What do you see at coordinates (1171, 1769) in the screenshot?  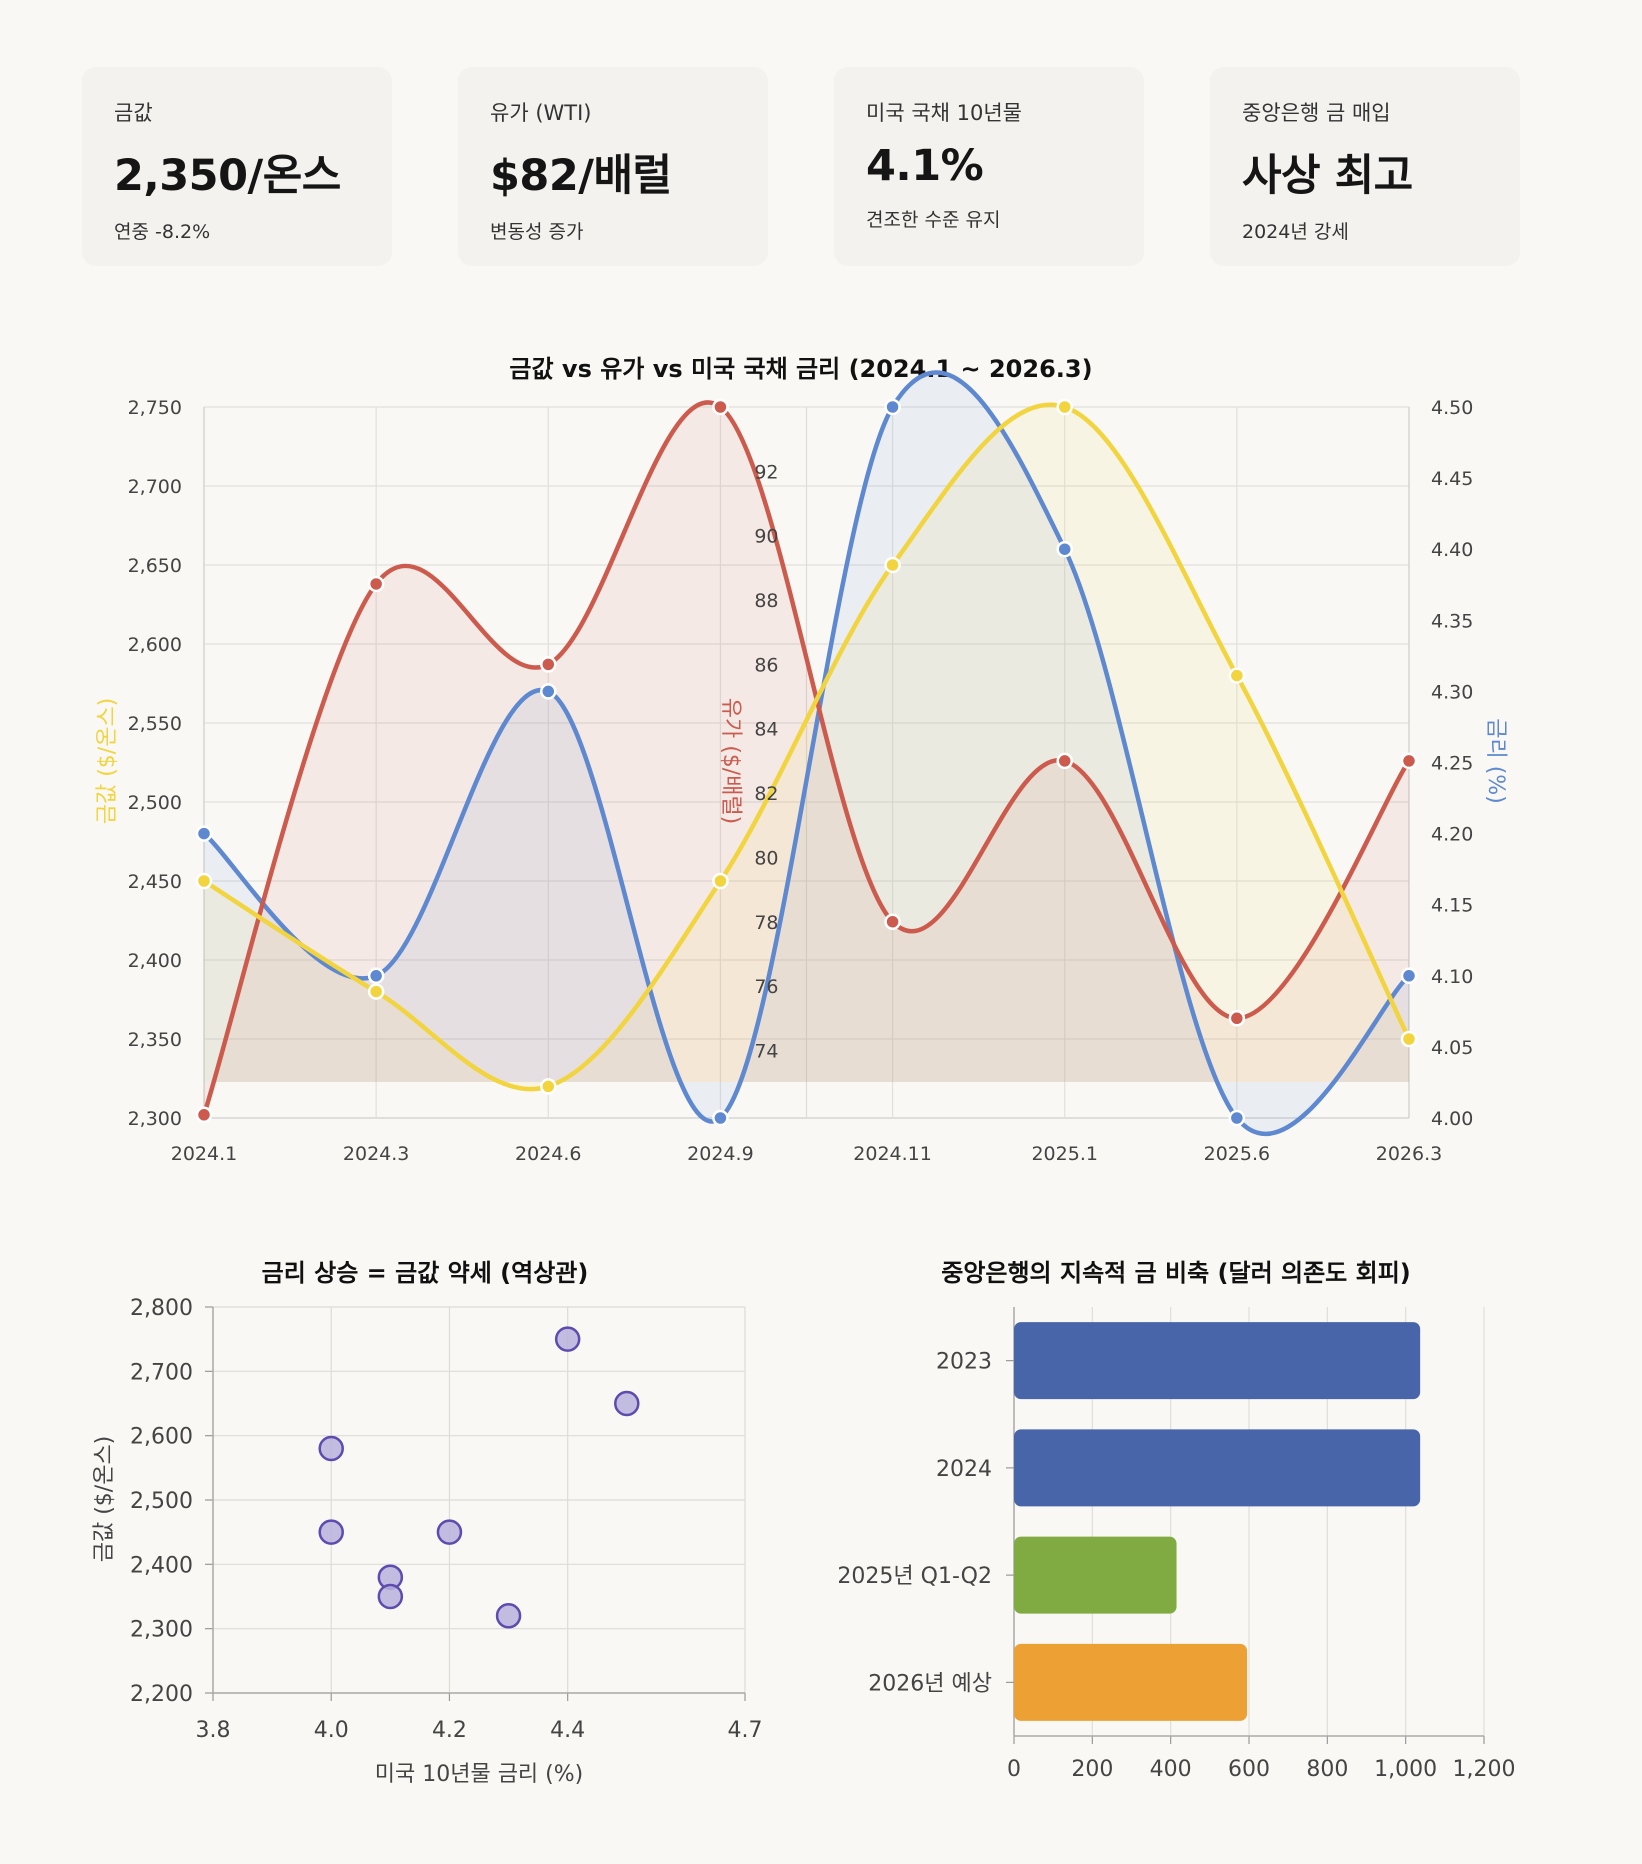 I see `x-tick-label: 400` at bounding box center [1171, 1769].